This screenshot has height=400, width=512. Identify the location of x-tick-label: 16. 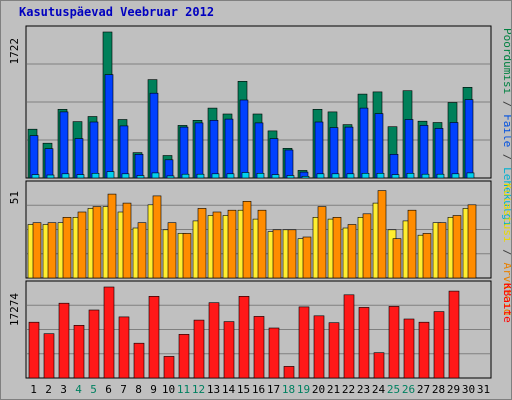
(258, 389).